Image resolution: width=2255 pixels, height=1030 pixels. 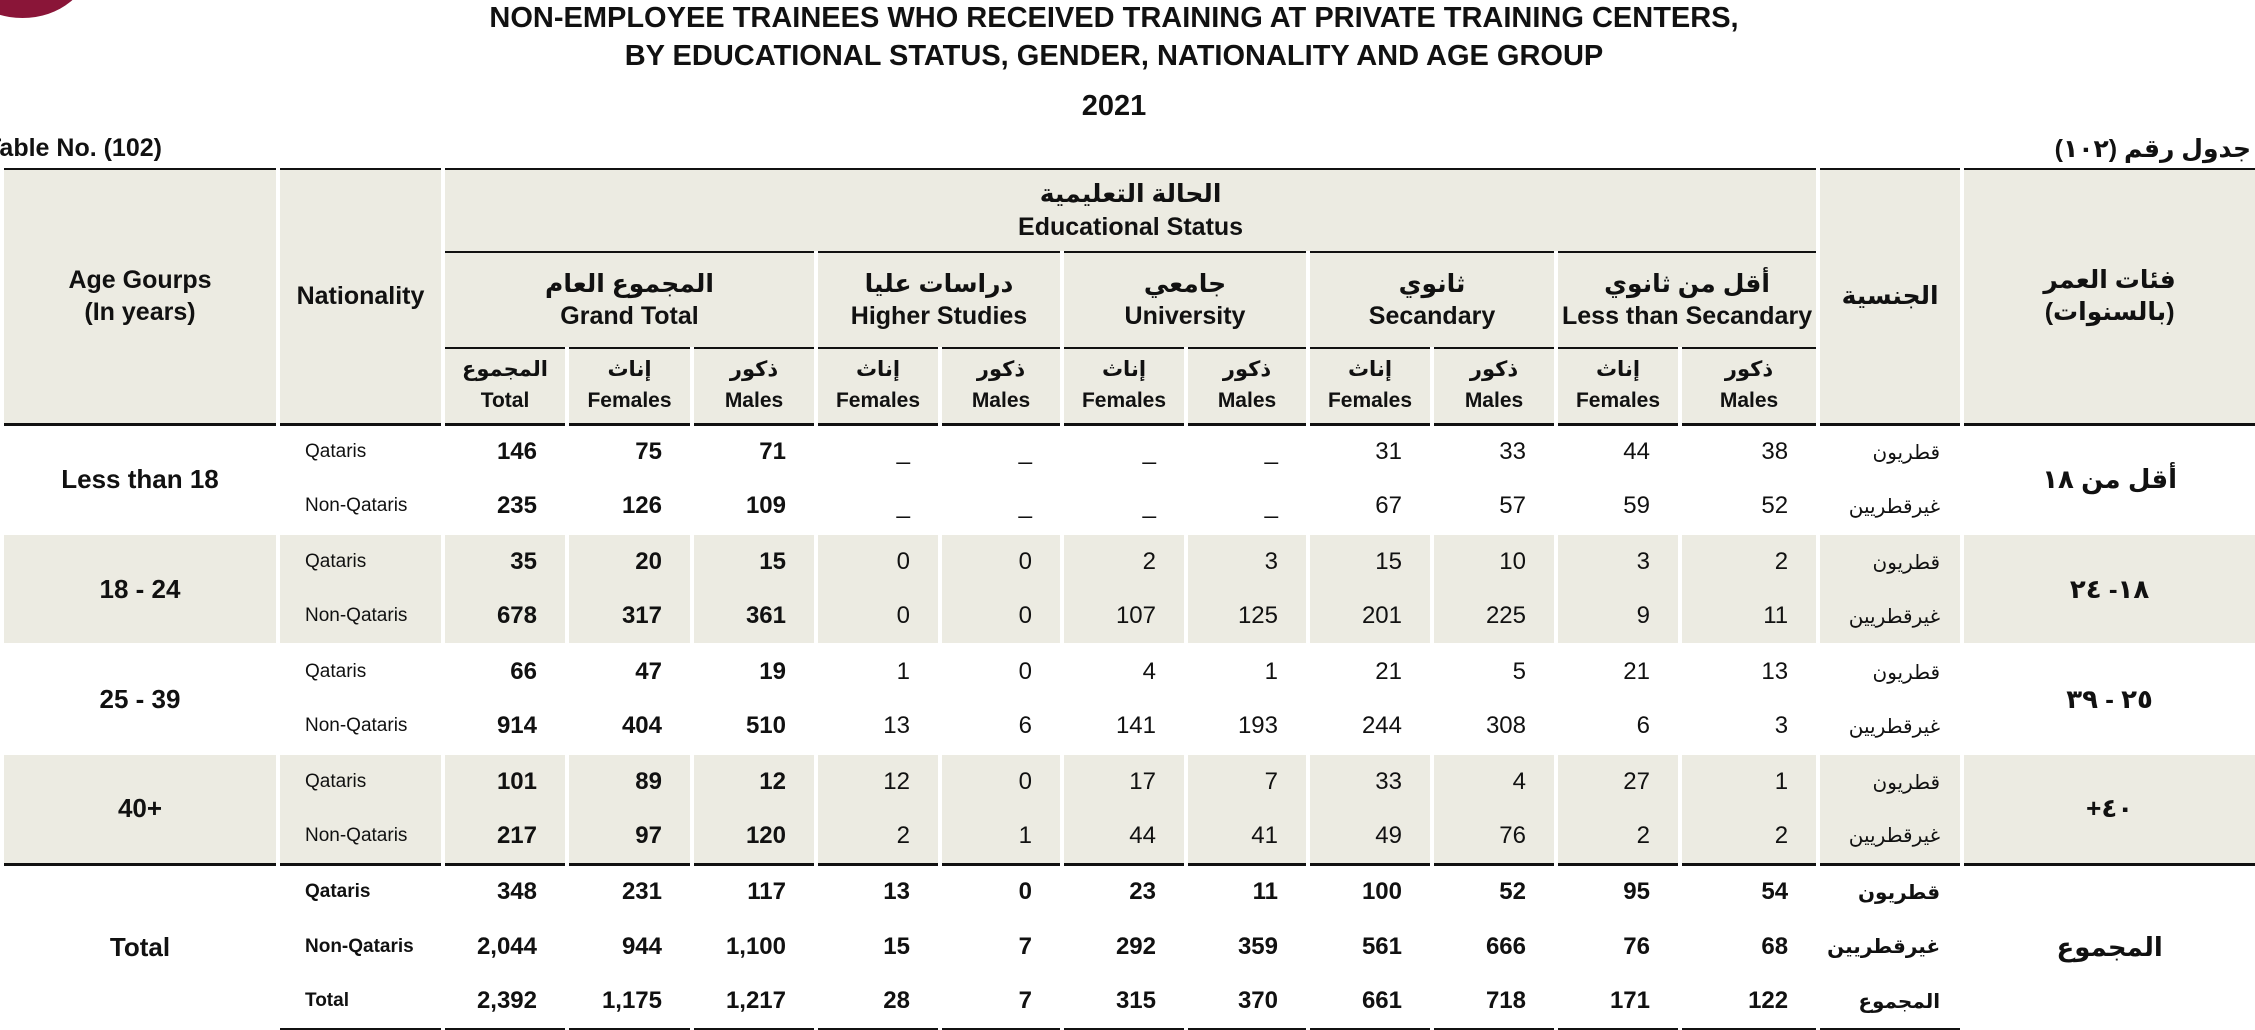 I want to click on value-cell: 126, so click(x=629, y=506).